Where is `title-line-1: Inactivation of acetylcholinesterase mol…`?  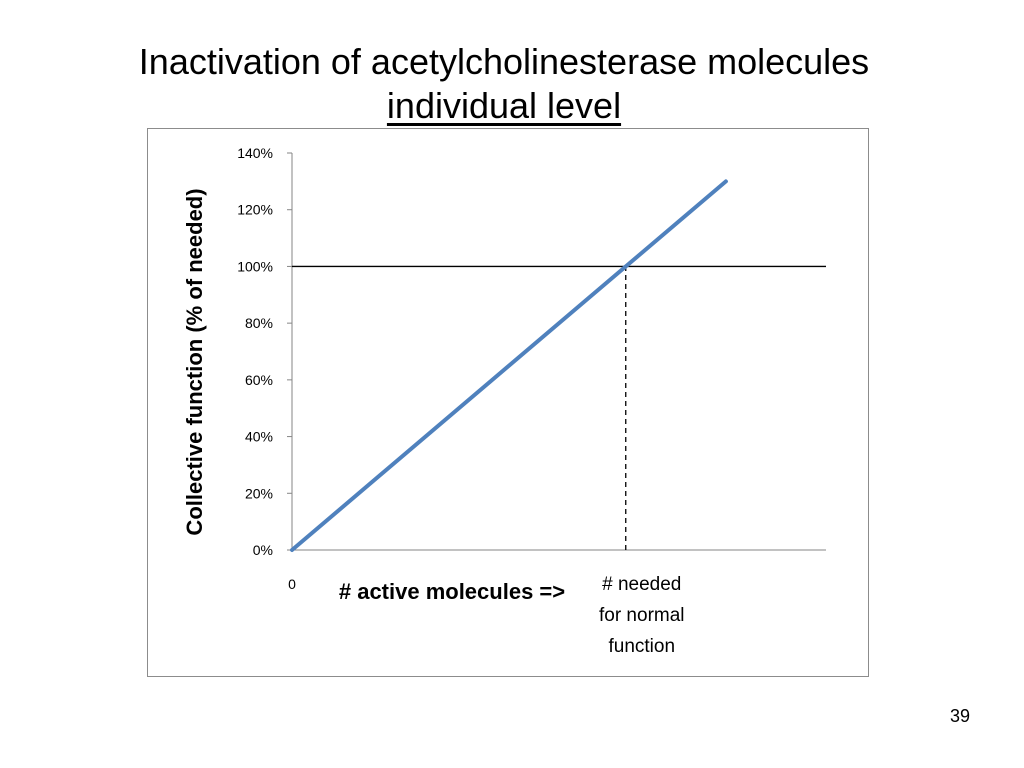 title-line-1: Inactivation of acetylcholinesterase mol… is located at coordinates (504, 61).